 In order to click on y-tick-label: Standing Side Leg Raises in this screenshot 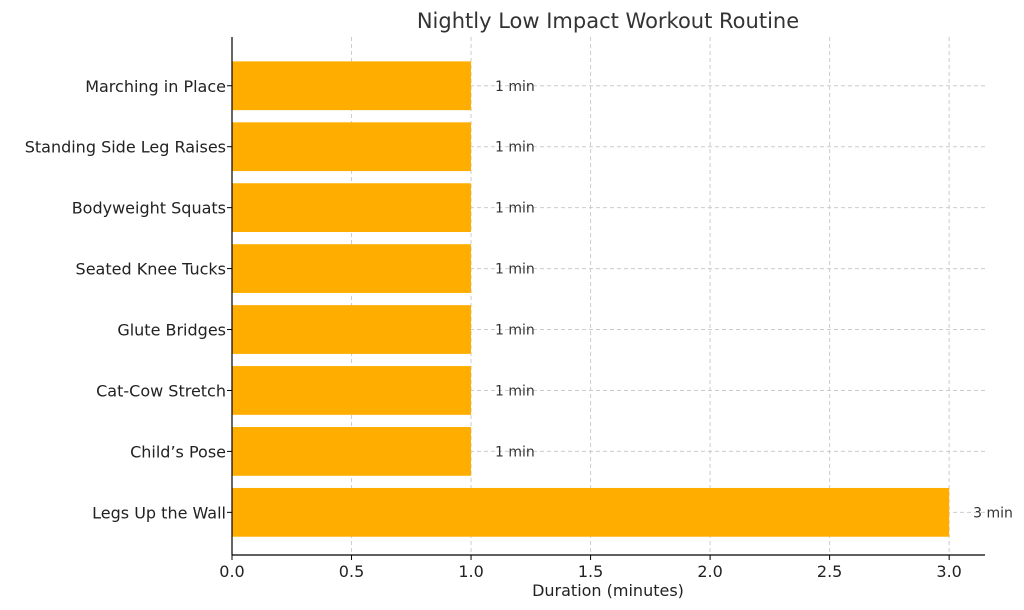, I will do `click(125, 147)`.